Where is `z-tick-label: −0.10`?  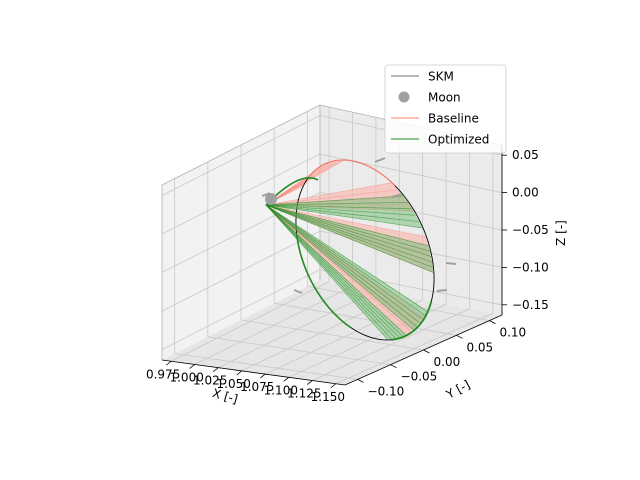 z-tick-label: −0.10 is located at coordinates (530, 267).